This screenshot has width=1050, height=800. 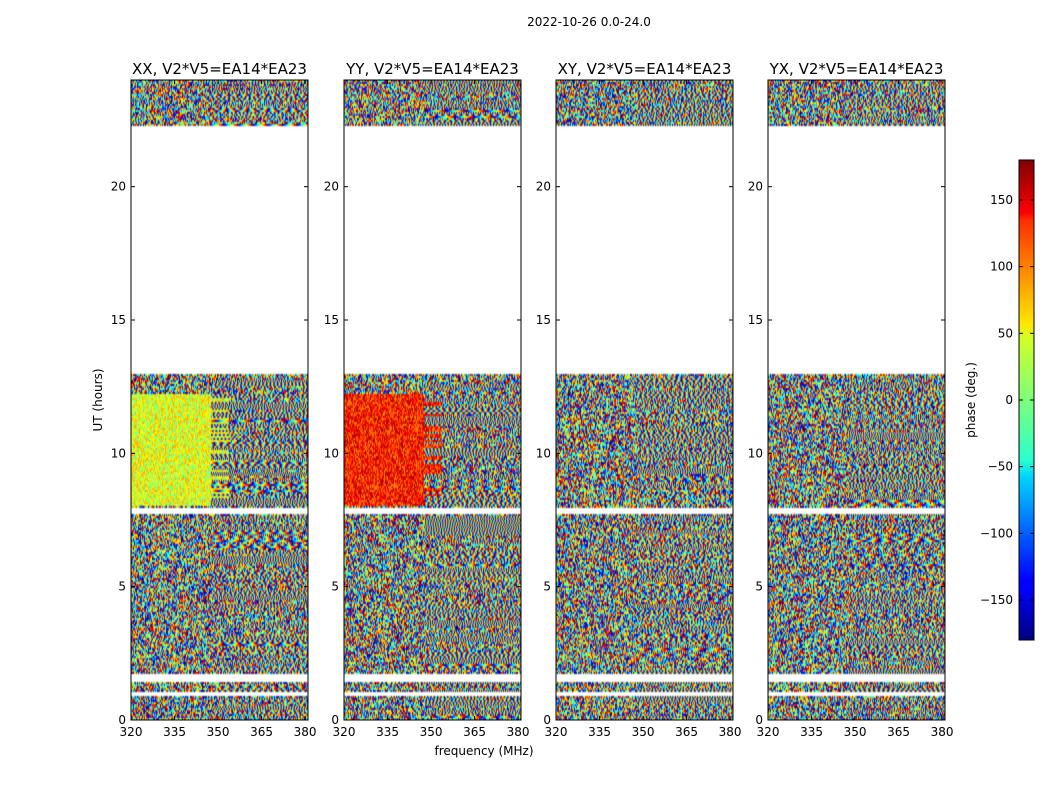 I want to click on colorbar-tick-label: 150, so click(x=1001, y=200).